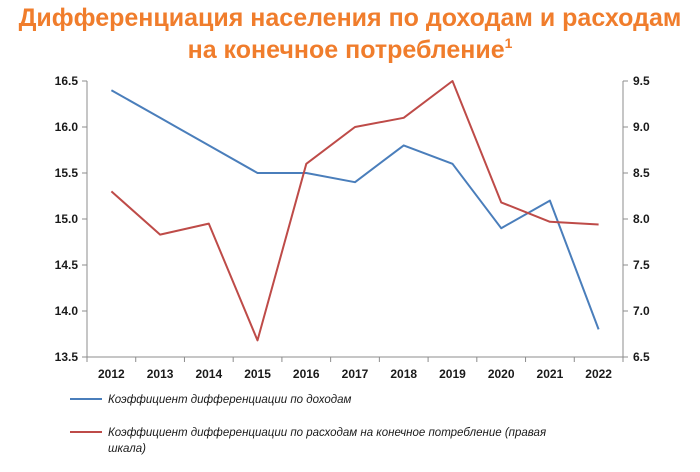 The width and height of the screenshot is (700, 472). What do you see at coordinates (160, 374) in the screenshot?
I see `x-tick-label: 2013` at bounding box center [160, 374].